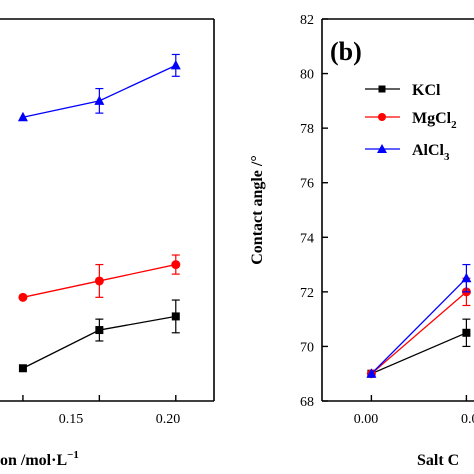 This screenshot has width=474, height=474. I want to click on legend-entry-kcl: KCl, so click(426, 90).